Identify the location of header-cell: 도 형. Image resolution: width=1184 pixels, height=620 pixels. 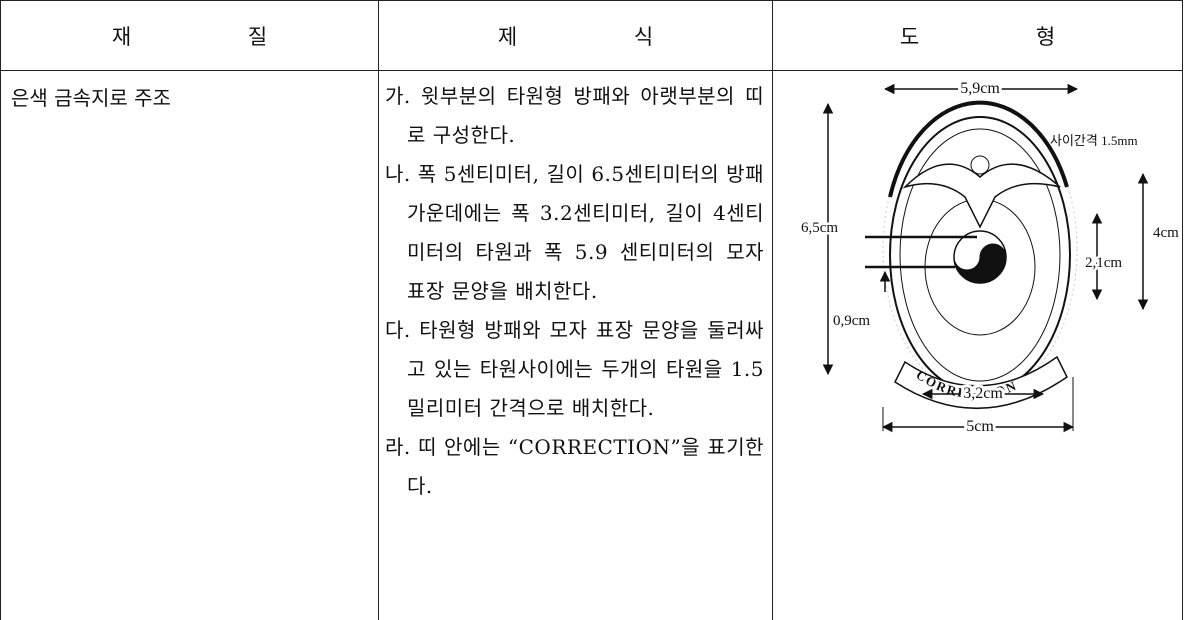
(977, 35).